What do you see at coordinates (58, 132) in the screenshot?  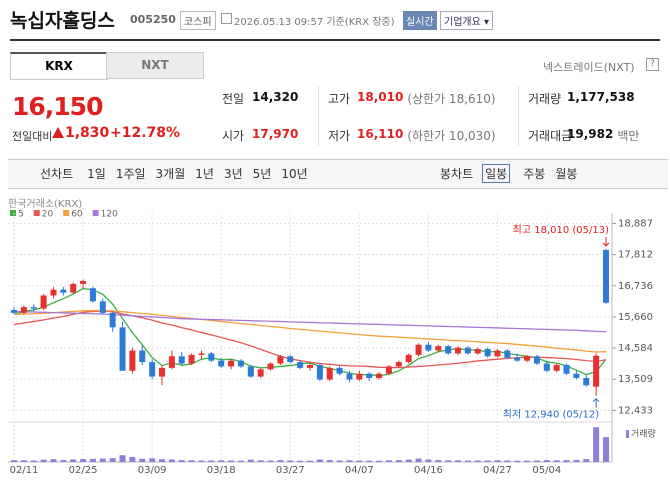 I see `up-arrow` at bounding box center [58, 132].